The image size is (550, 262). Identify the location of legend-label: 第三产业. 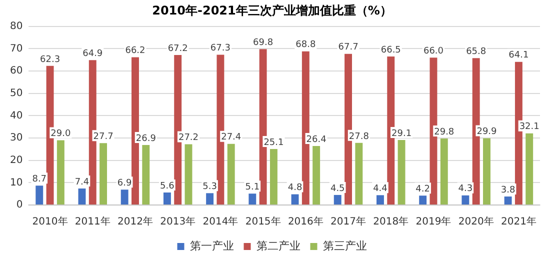
(344, 245).